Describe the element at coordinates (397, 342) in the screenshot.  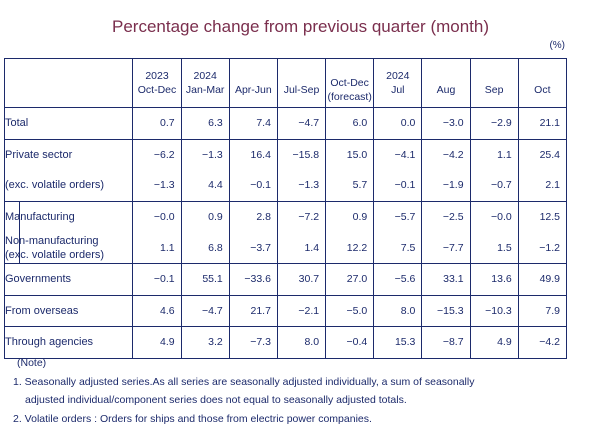
I see `table-cell: 15.3` at that location.